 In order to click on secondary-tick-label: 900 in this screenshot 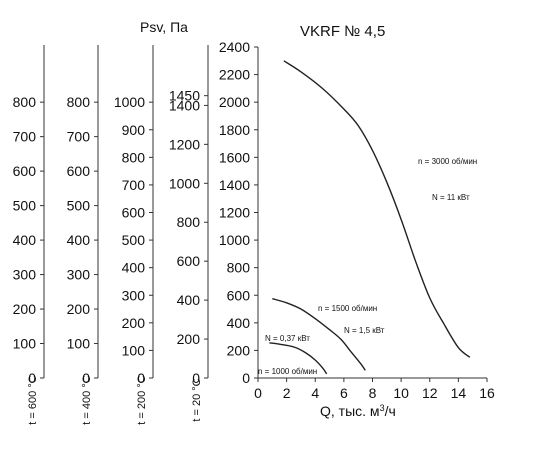, I will do `click(134, 130)`.